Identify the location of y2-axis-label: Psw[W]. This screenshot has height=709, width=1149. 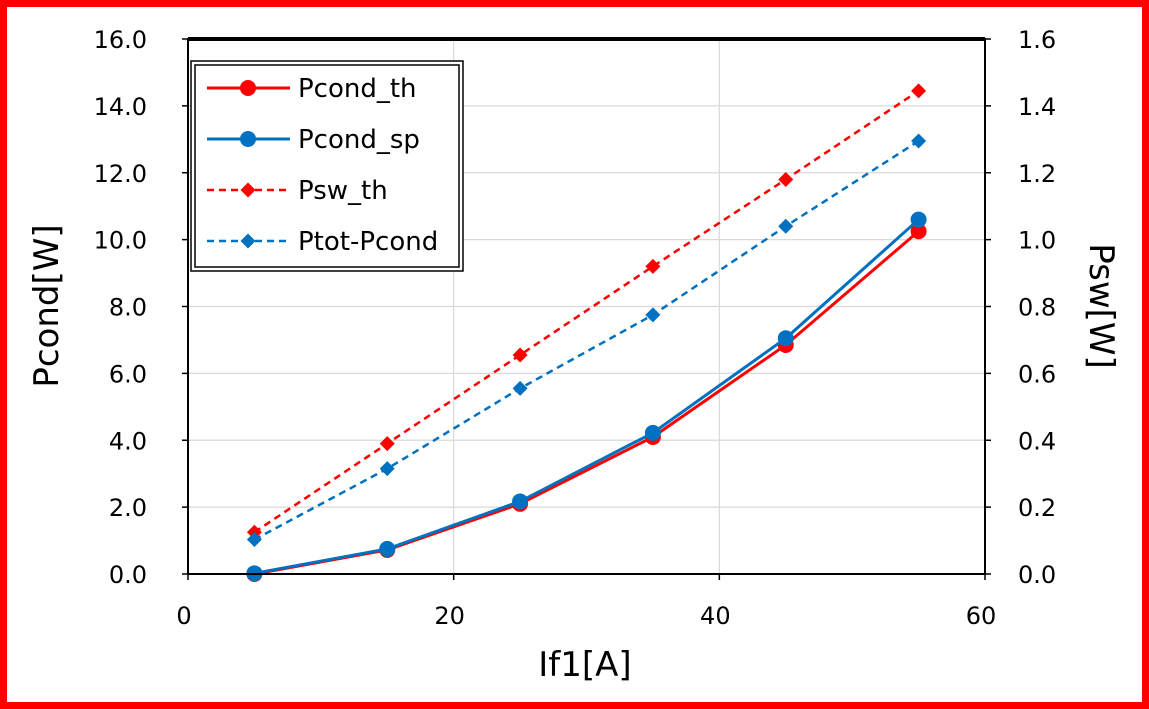
(1101, 306).